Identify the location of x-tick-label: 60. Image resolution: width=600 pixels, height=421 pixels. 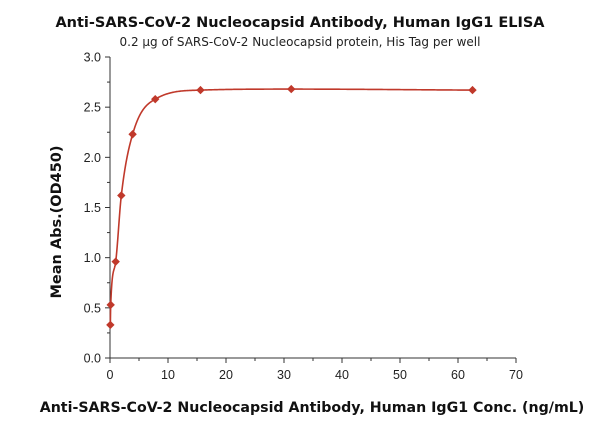
(458, 375).